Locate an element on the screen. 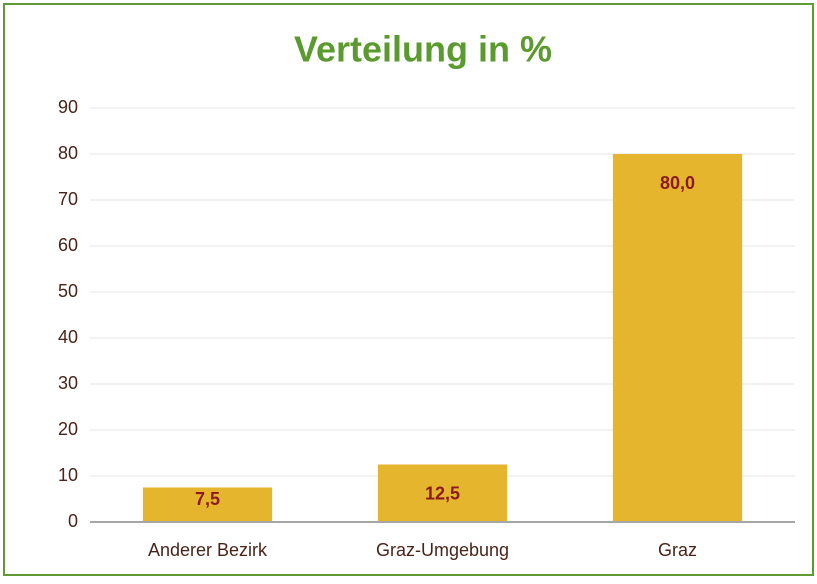  data-label: 12,5 is located at coordinates (442, 493).